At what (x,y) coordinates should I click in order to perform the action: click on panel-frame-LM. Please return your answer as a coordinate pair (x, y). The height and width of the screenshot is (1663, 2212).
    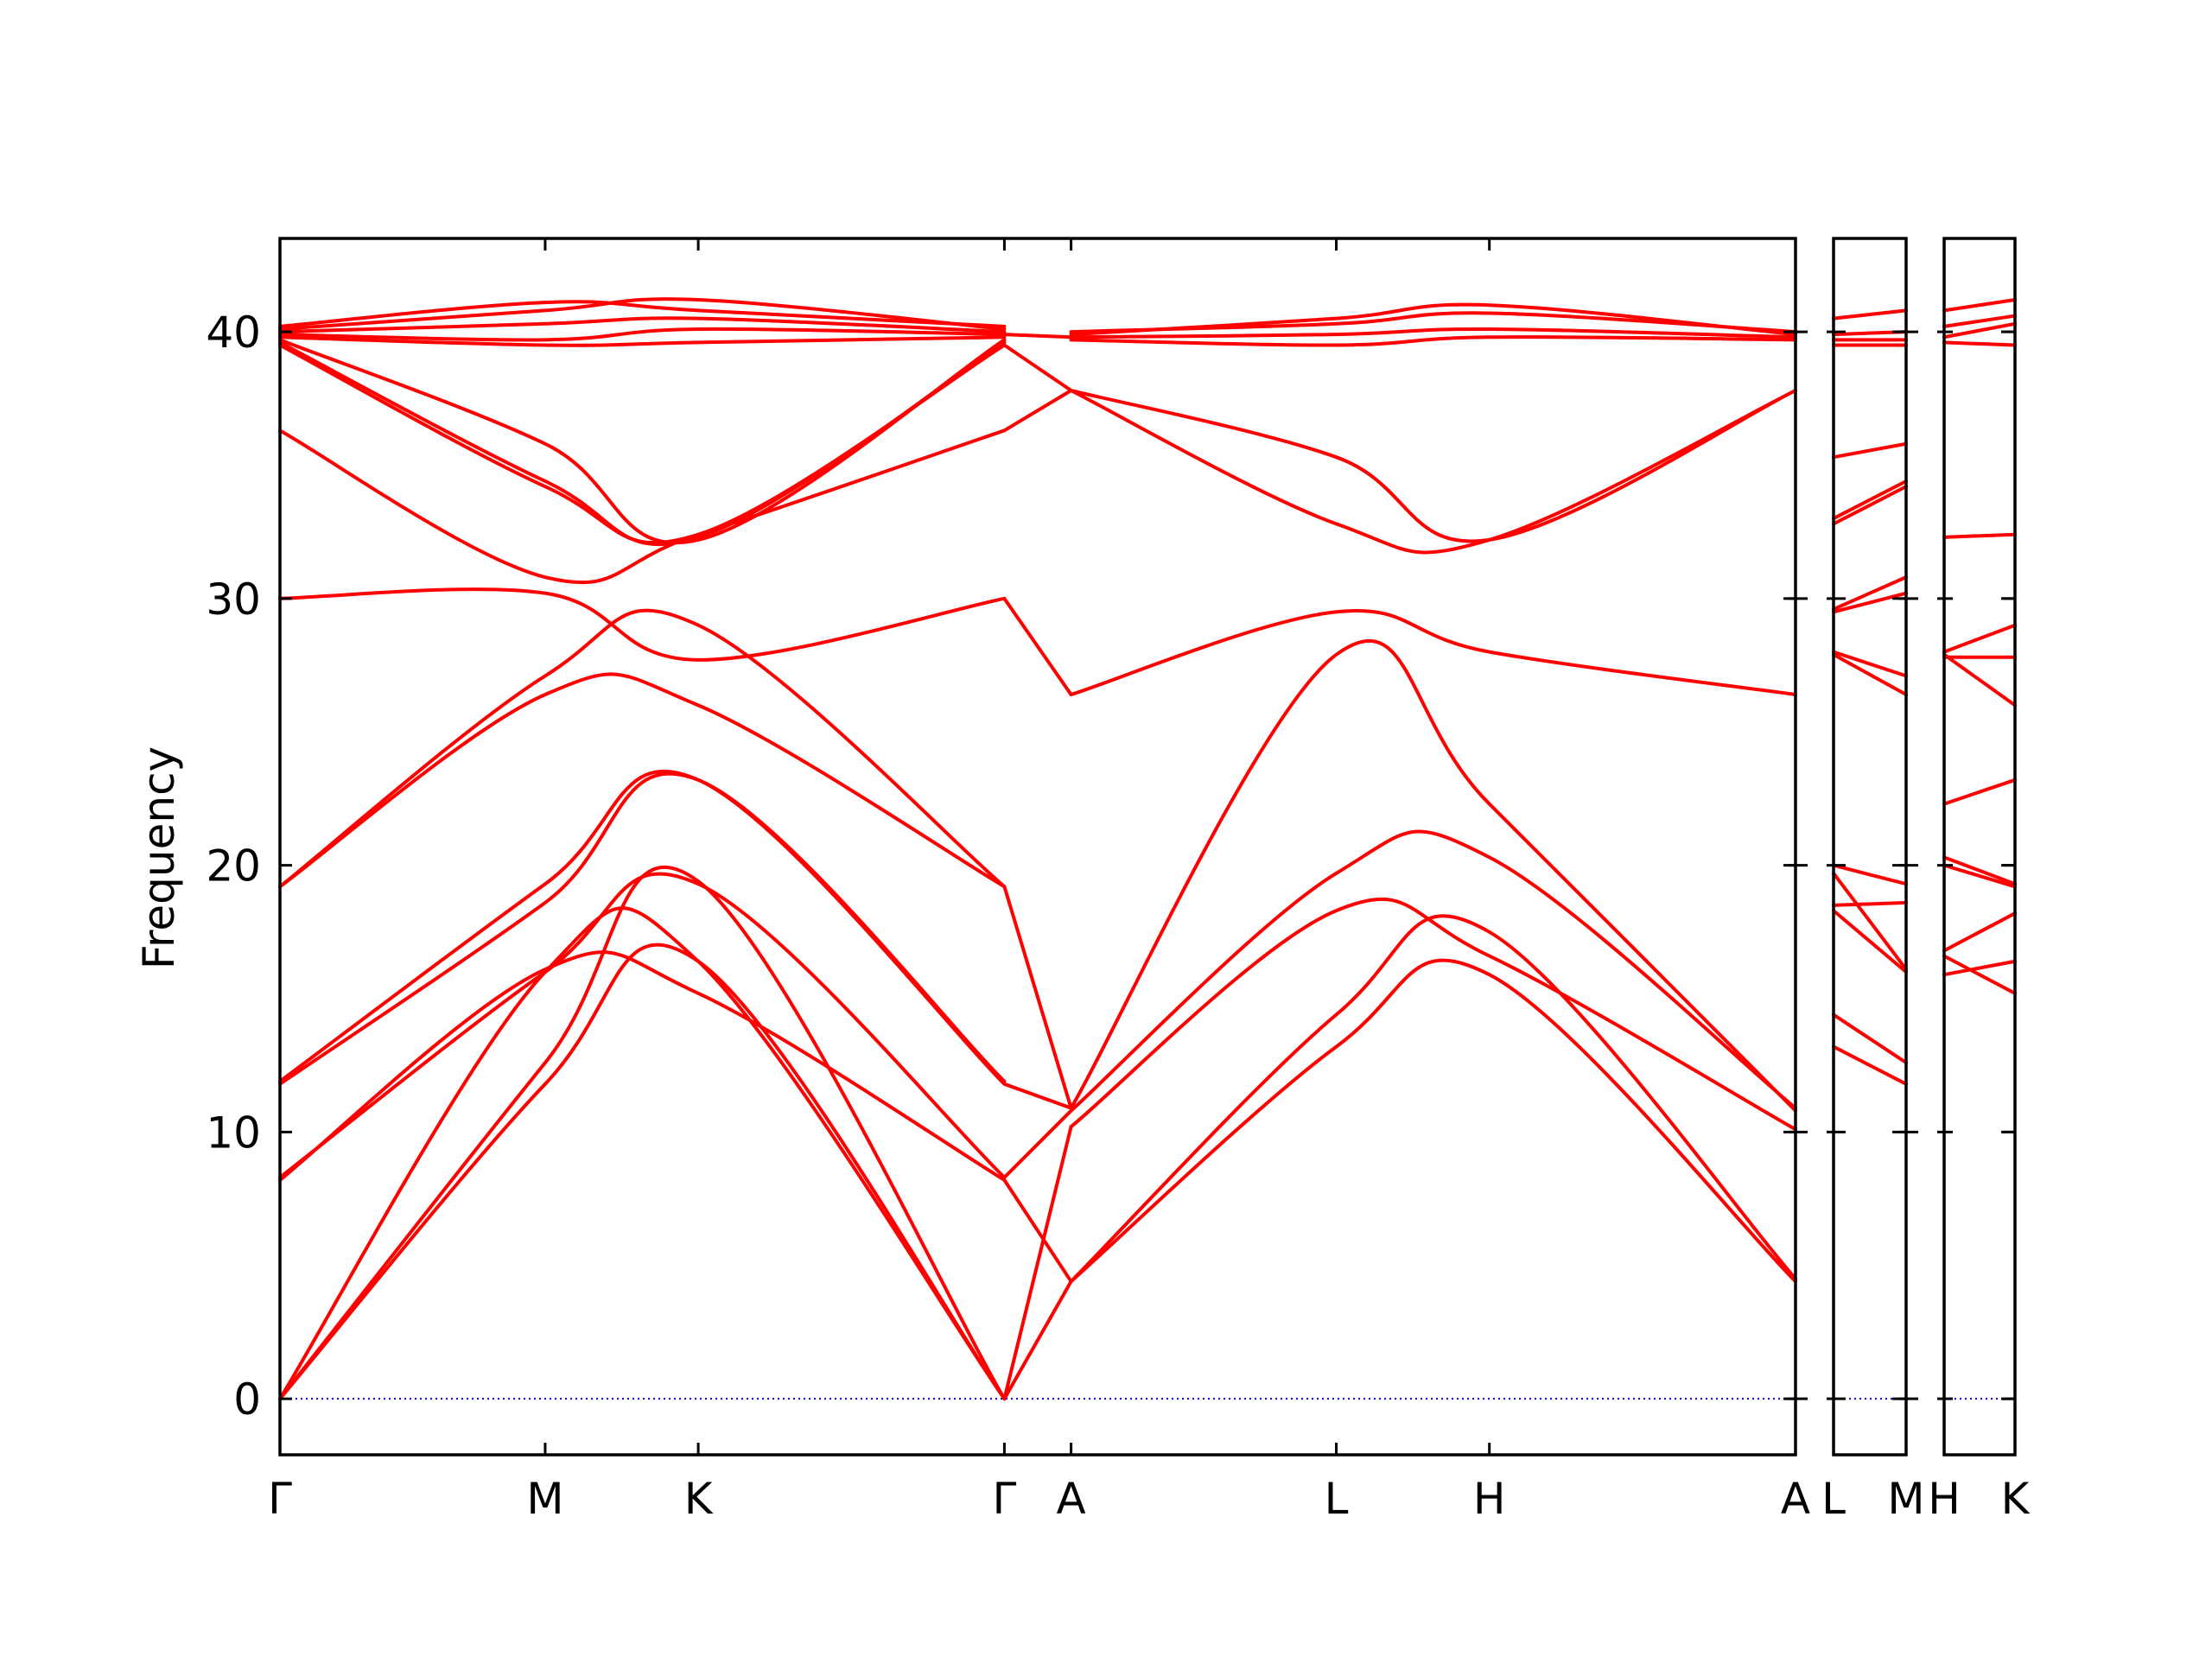
    Looking at the image, I should click on (1870, 847).